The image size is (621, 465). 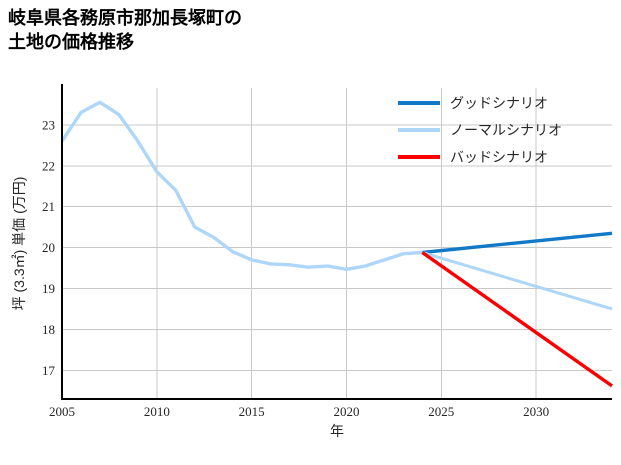 What do you see at coordinates (48, 288) in the screenshot?
I see `y-tick-19: 19` at bounding box center [48, 288].